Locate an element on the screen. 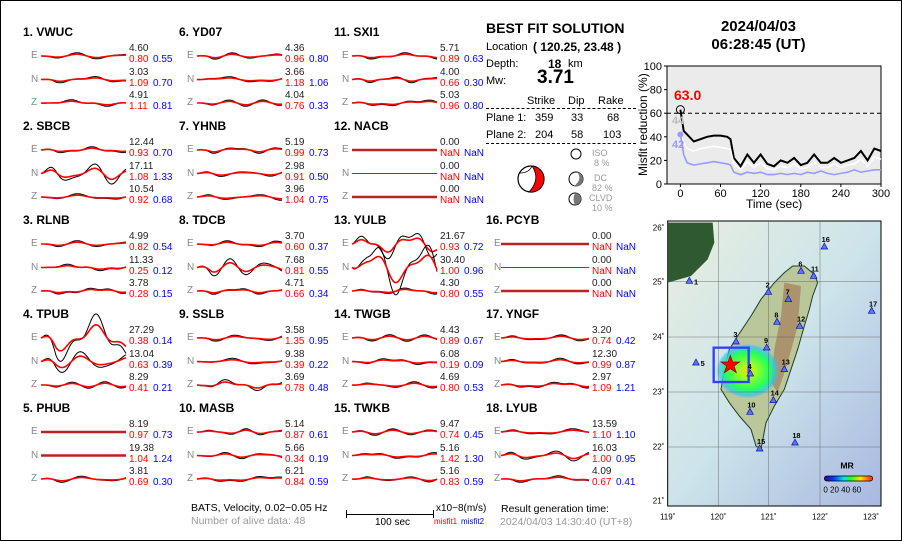  misfit1-legend: misfit1 is located at coordinates (446, 521).